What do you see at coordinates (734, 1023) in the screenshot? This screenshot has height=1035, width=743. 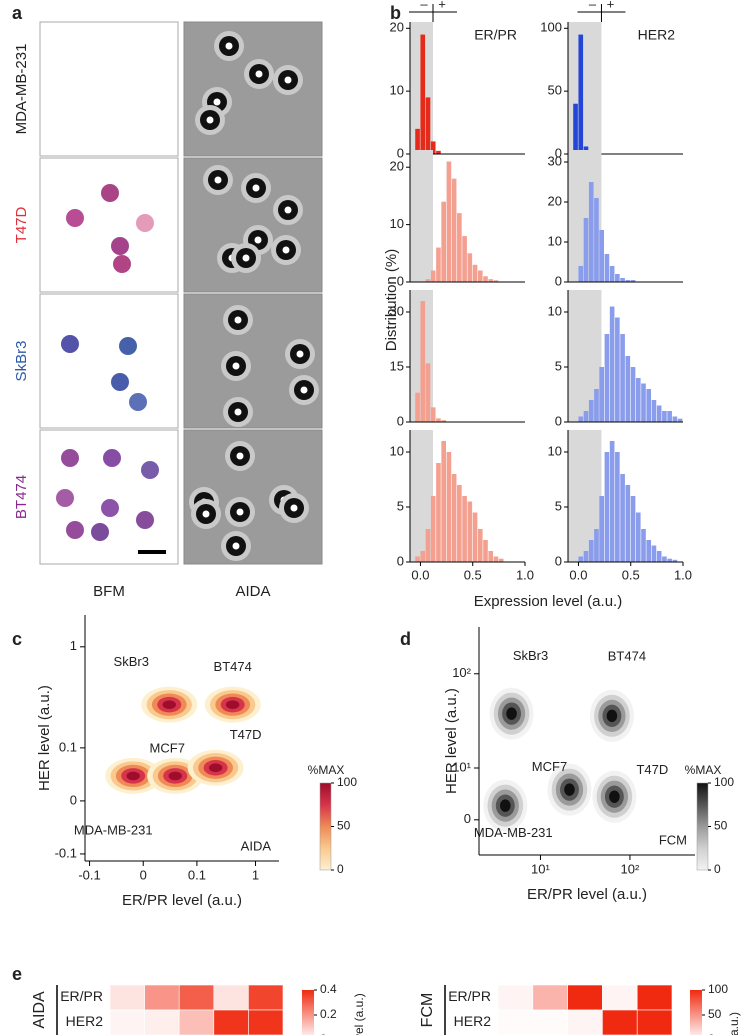 I see `colorbar-label: MFI (a.u.)` at bounding box center [734, 1023].